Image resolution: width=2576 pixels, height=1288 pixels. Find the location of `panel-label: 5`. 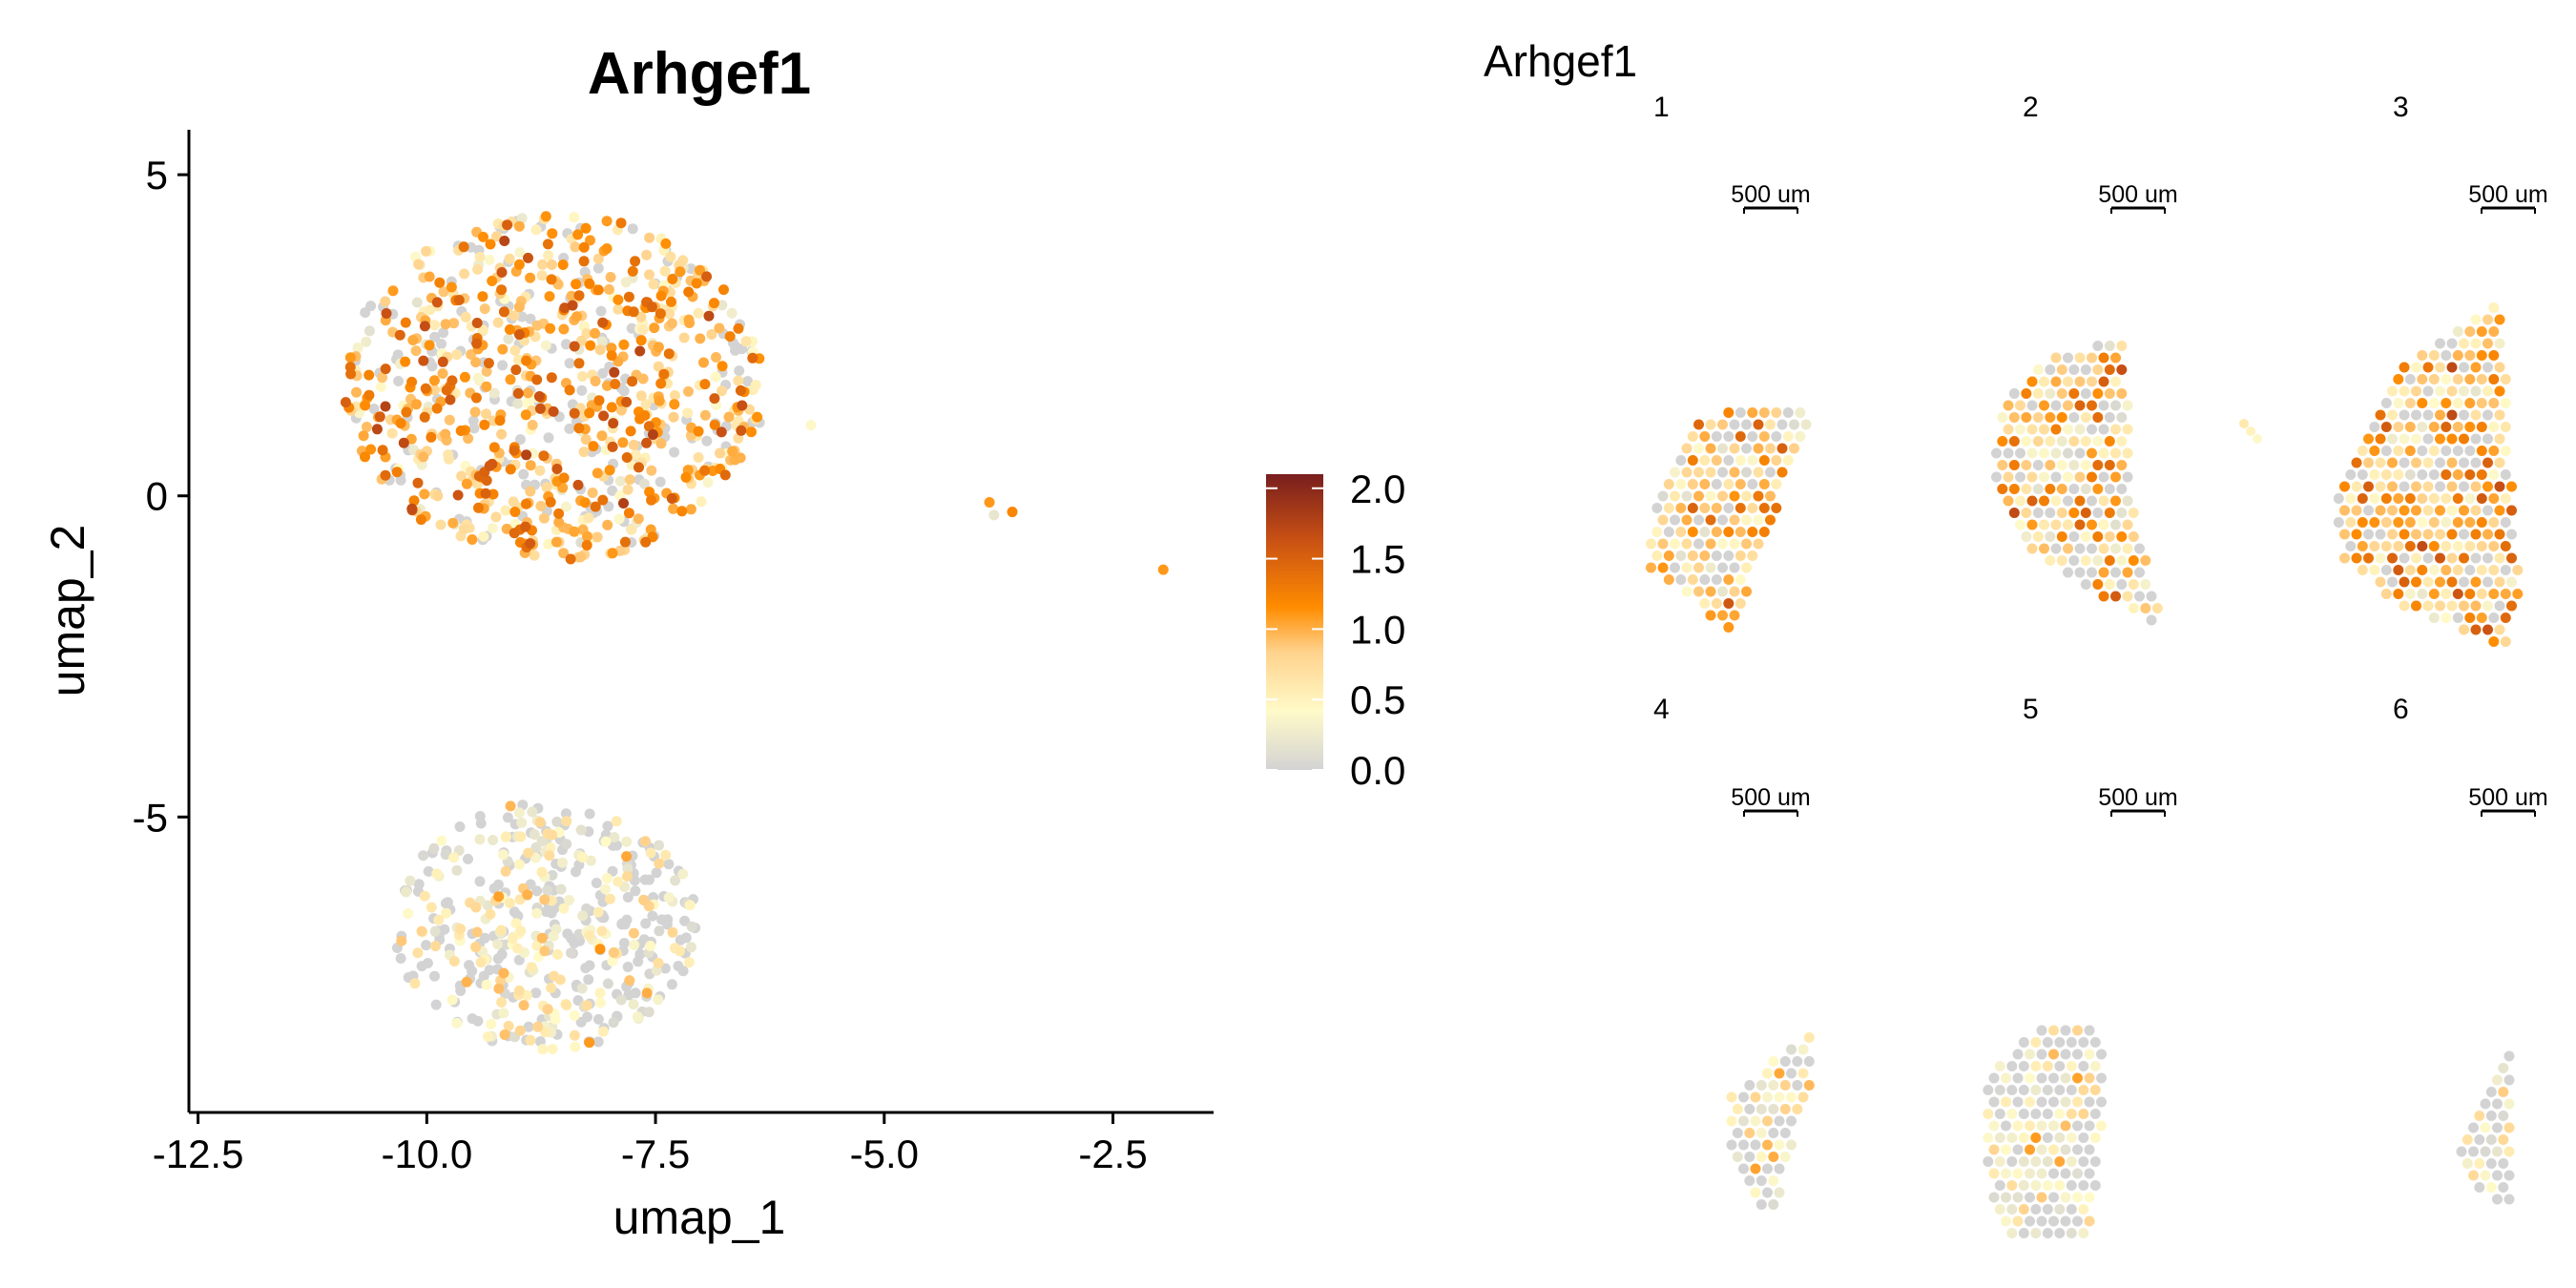

panel-label: 5 is located at coordinates (2031, 709).